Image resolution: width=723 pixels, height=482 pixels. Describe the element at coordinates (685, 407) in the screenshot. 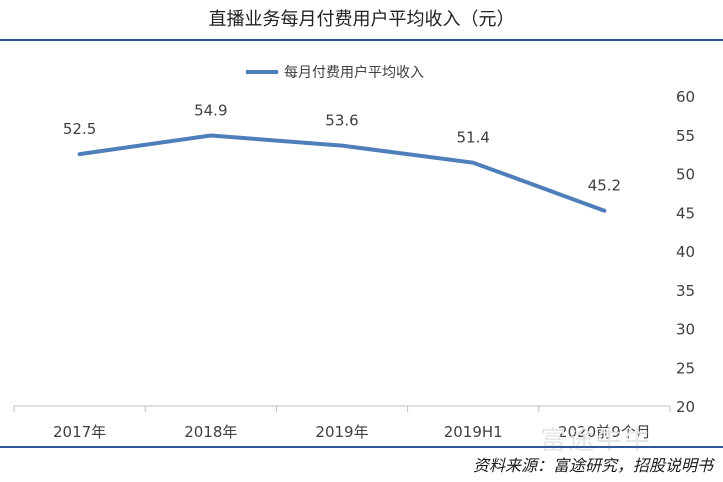

I see `y-tick-label: 20` at that location.